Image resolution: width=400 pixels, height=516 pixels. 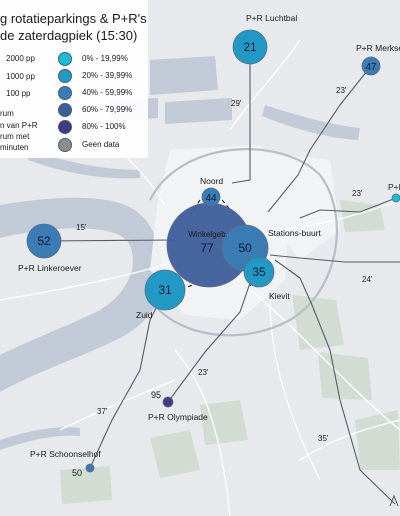 What do you see at coordinates (295, 233) in the screenshot?
I see `label-stationsbuurt: Stations-buurt` at bounding box center [295, 233].